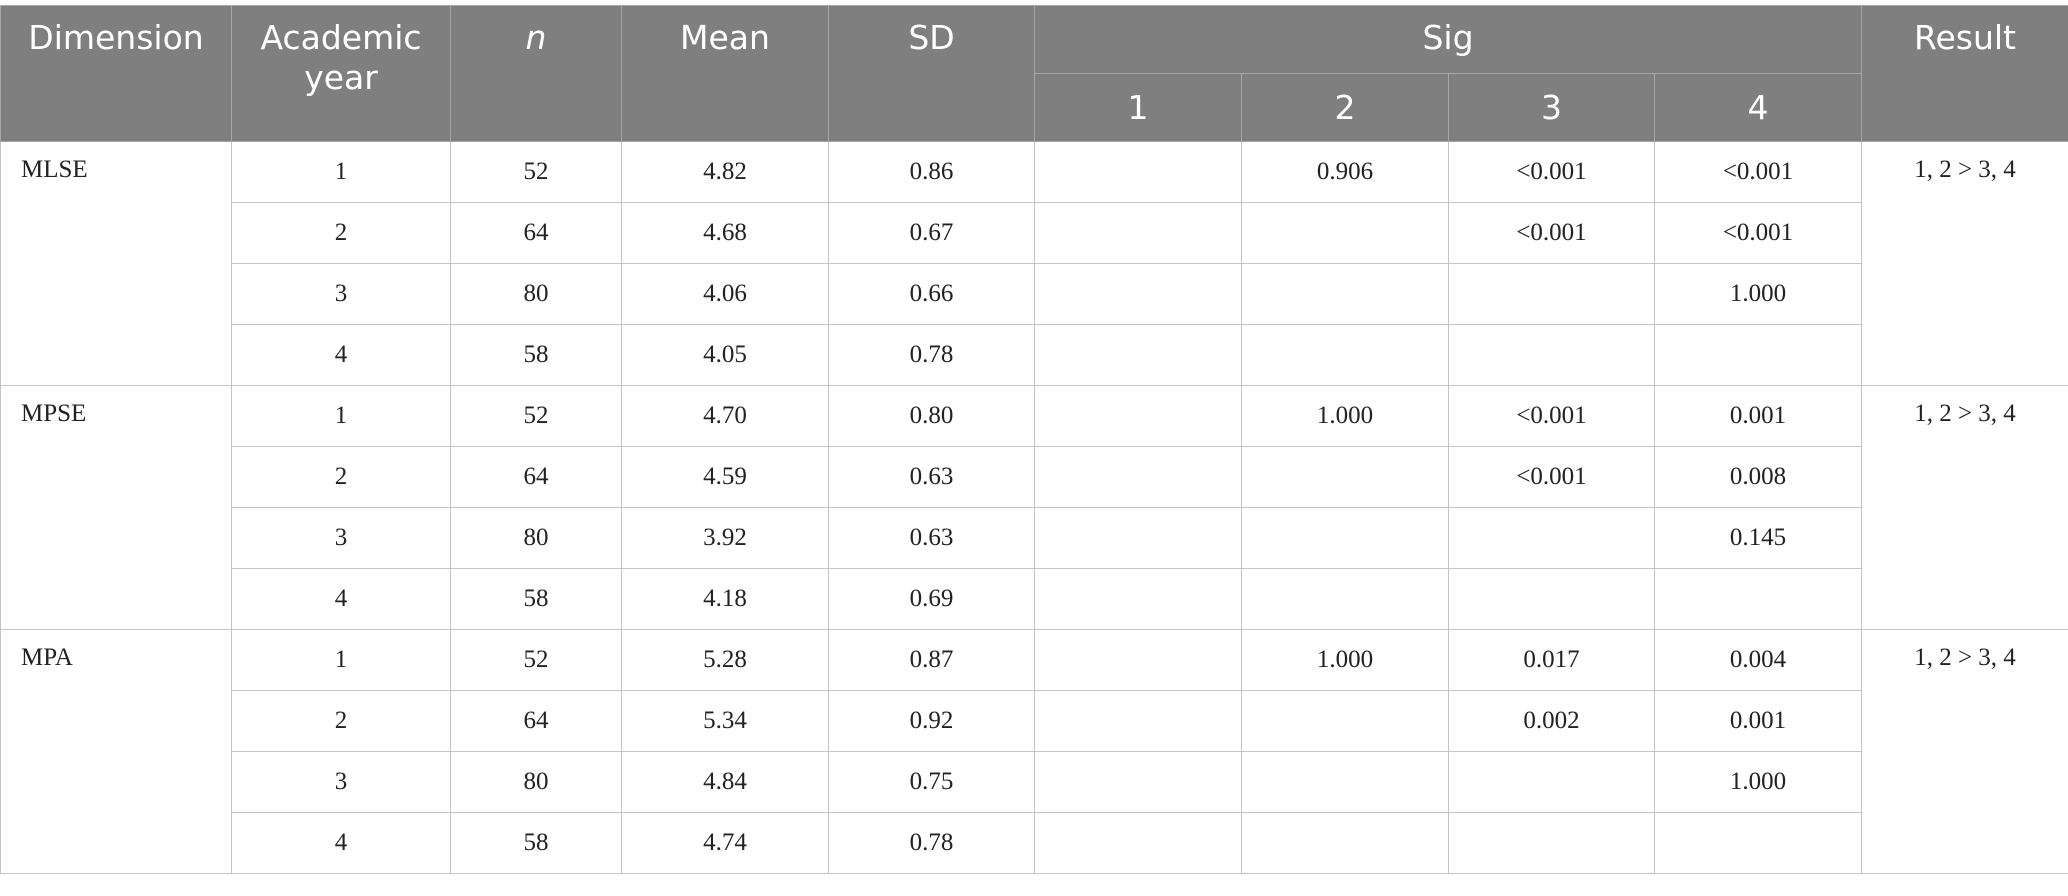  I want to click on table-row: 3 80 4.06 0.66 1.000, so click(1034, 294).